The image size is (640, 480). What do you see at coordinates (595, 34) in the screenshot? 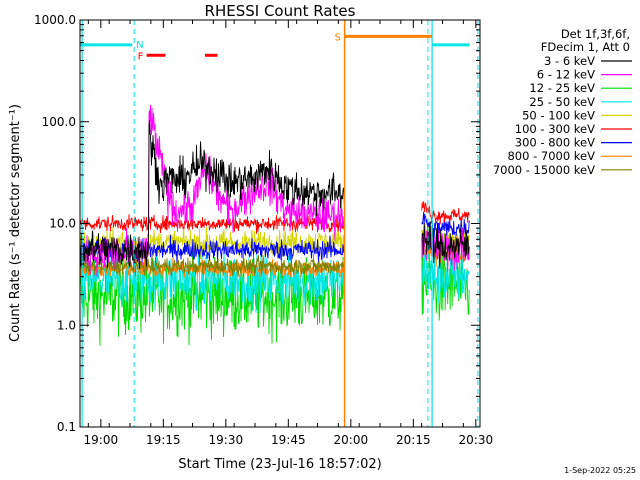
I see `legend-header-0: Det 1f,3f,6f,` at bounding box center [595, 34].